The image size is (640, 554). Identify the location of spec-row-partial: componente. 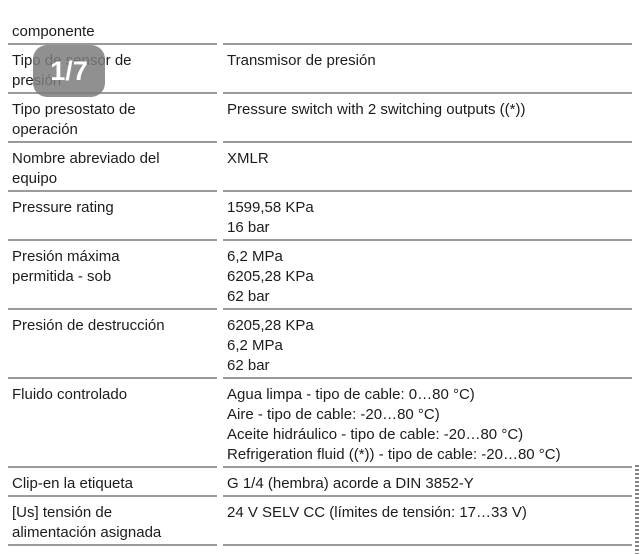
(320, 22).